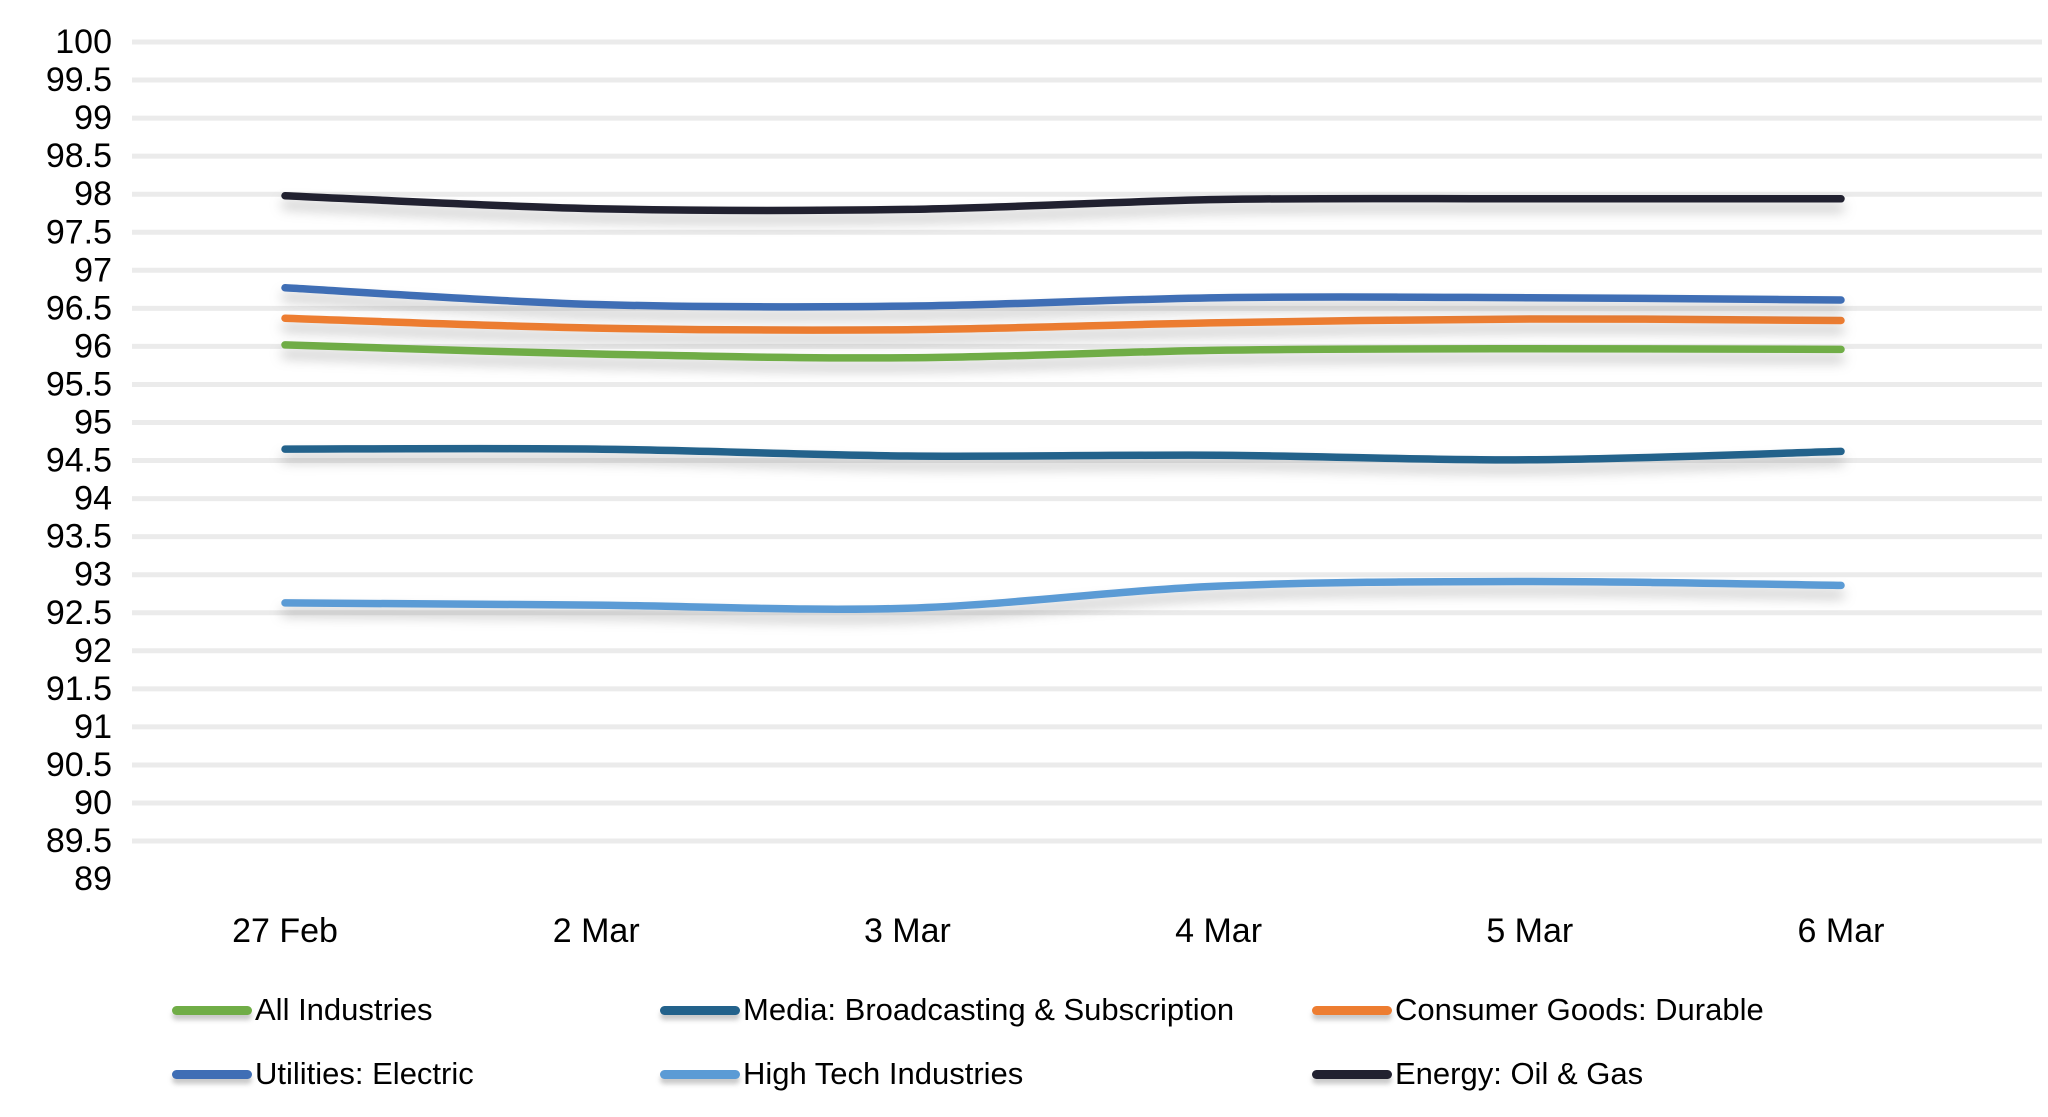 This screenshot has width=2048, height=1117. I want to click on y-axis-tick-label: 99, so click(93, 118).